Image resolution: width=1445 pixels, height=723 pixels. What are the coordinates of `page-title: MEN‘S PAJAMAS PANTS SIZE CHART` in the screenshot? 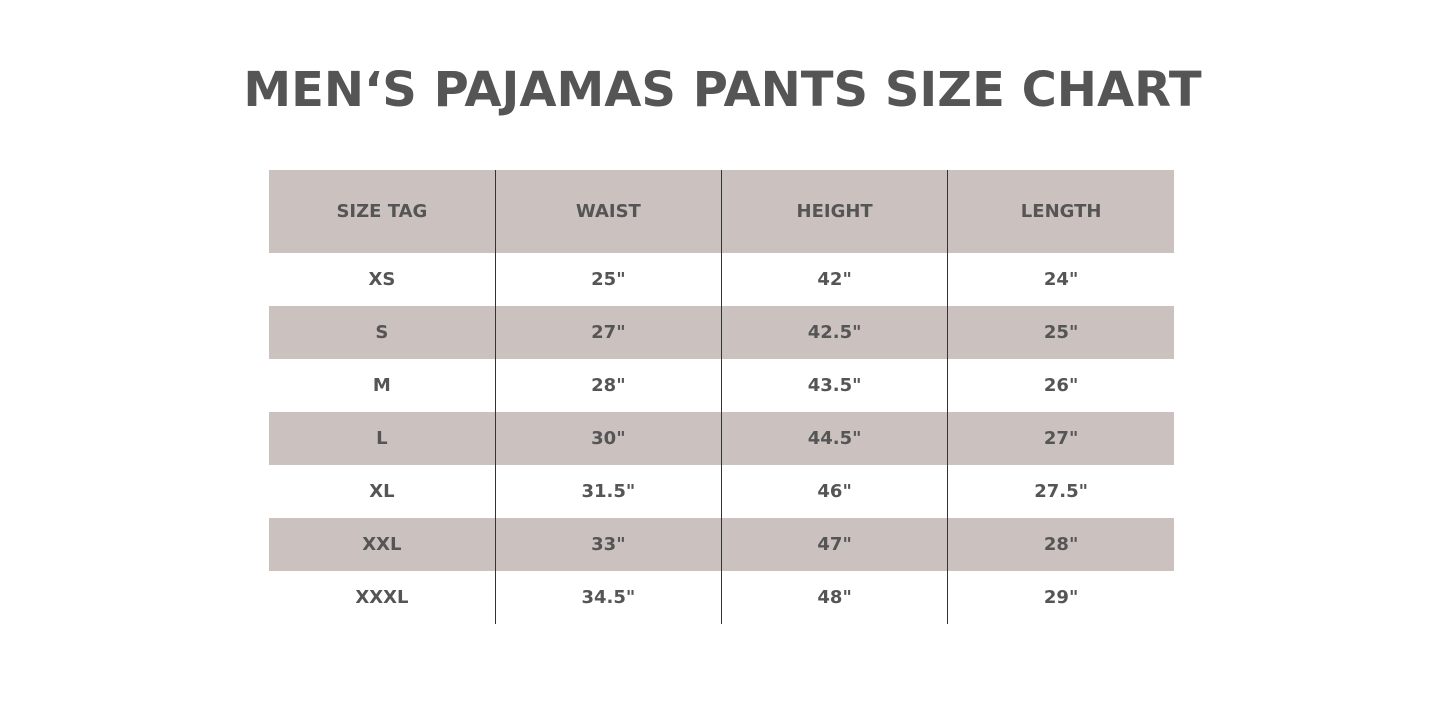 It's located at (722, 90).